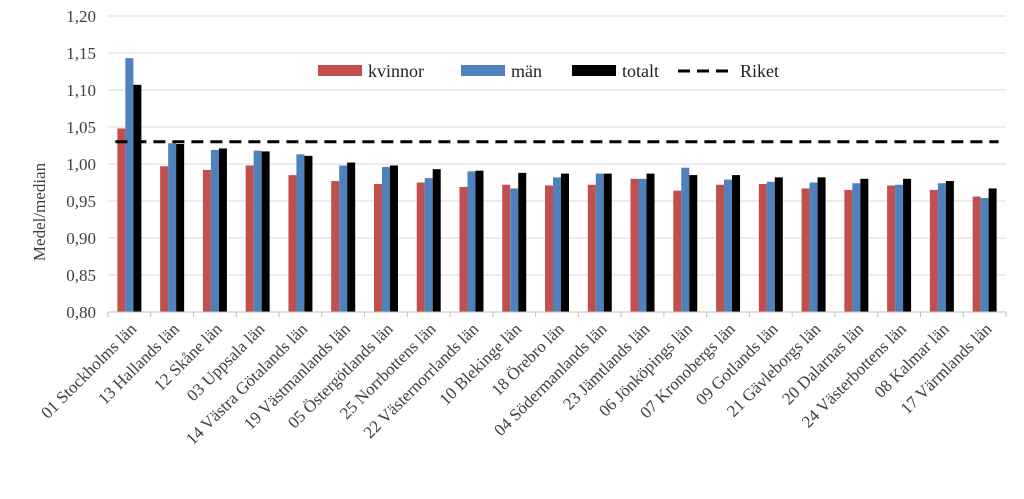 The image size is (1024, 499). I want to click on legend-swatch-män, so click(483, 70).